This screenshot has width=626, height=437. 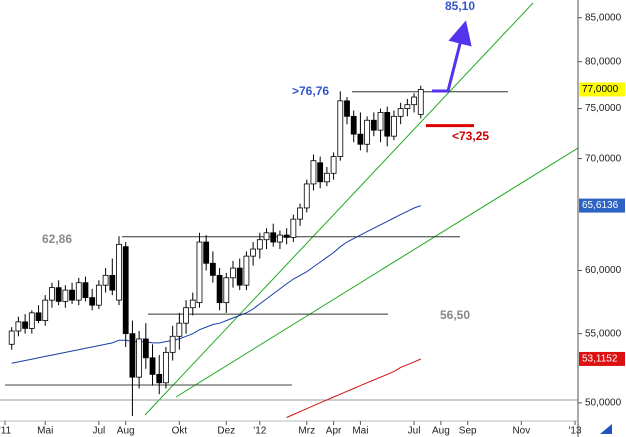 I want to click on y-tick-label: 70,0000, so click(x=603, y=158).